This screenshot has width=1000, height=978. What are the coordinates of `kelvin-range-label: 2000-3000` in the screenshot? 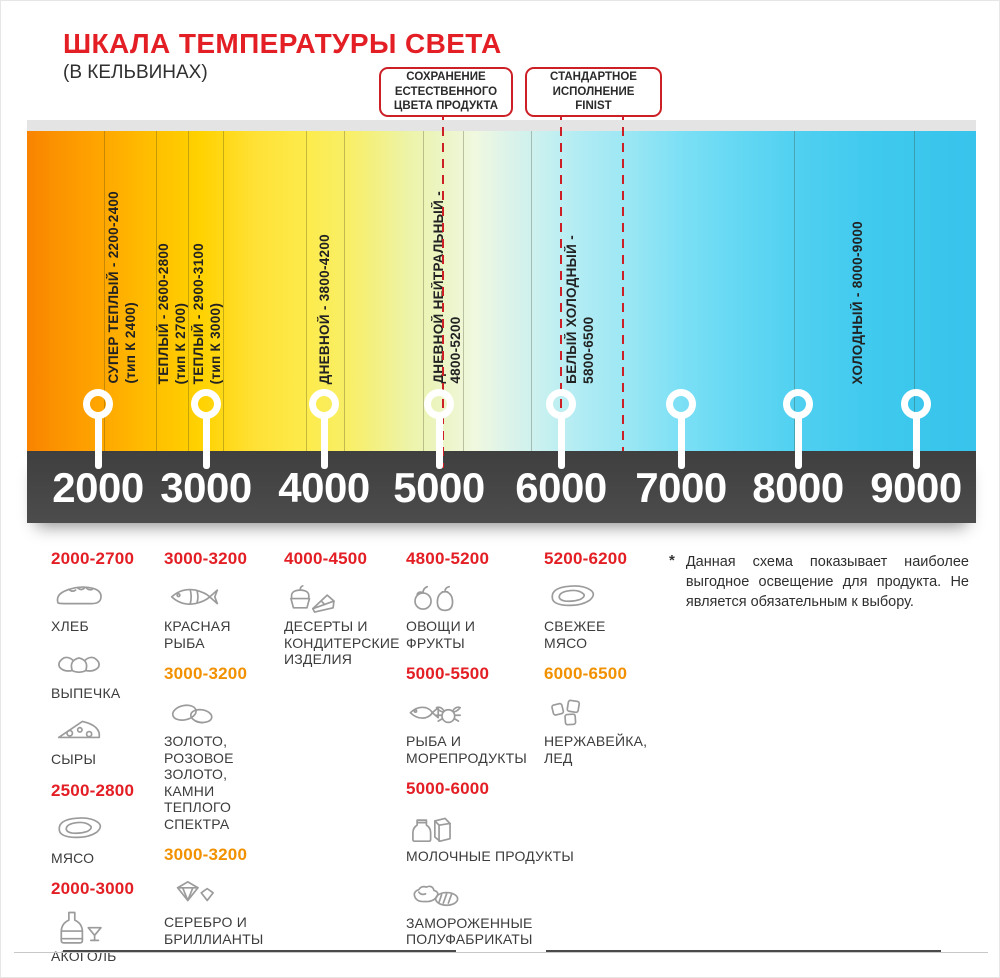 It's located at (93, 889).